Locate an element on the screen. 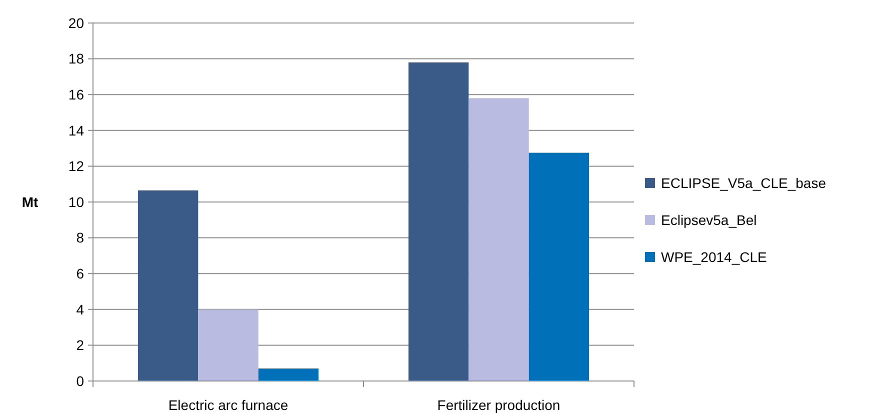  y-tick-label: 12 is located at coordinates (76, 166).